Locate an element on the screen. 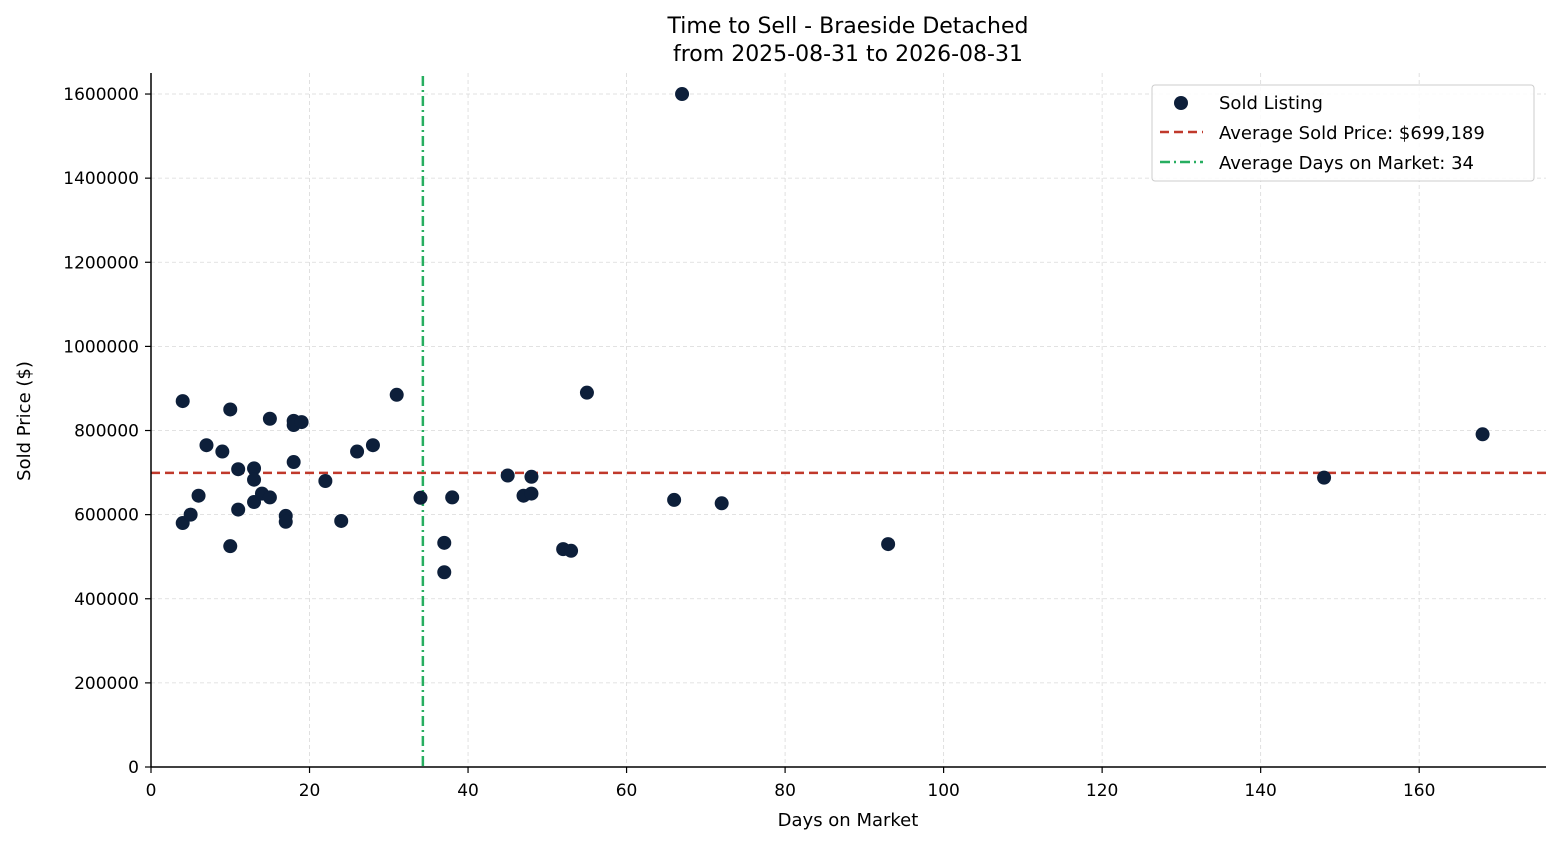 The width and height of the screenshot is (1560, 845). legend-label-avg-days: Average Days on Market: 34 is located at coordinates (1346, 163).